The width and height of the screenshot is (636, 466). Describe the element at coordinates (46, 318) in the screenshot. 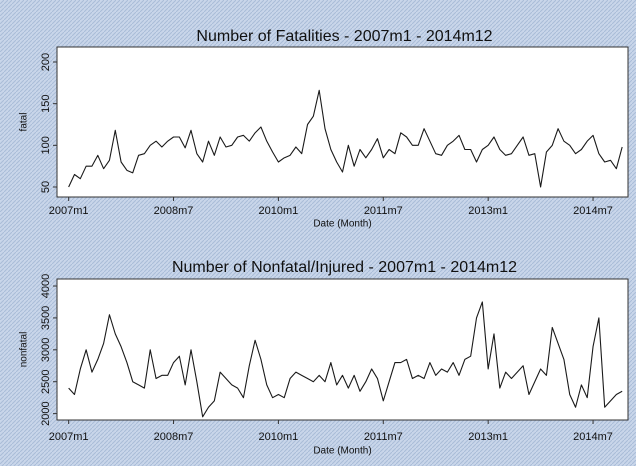

I see `y-tick-label: 3500` at that location.